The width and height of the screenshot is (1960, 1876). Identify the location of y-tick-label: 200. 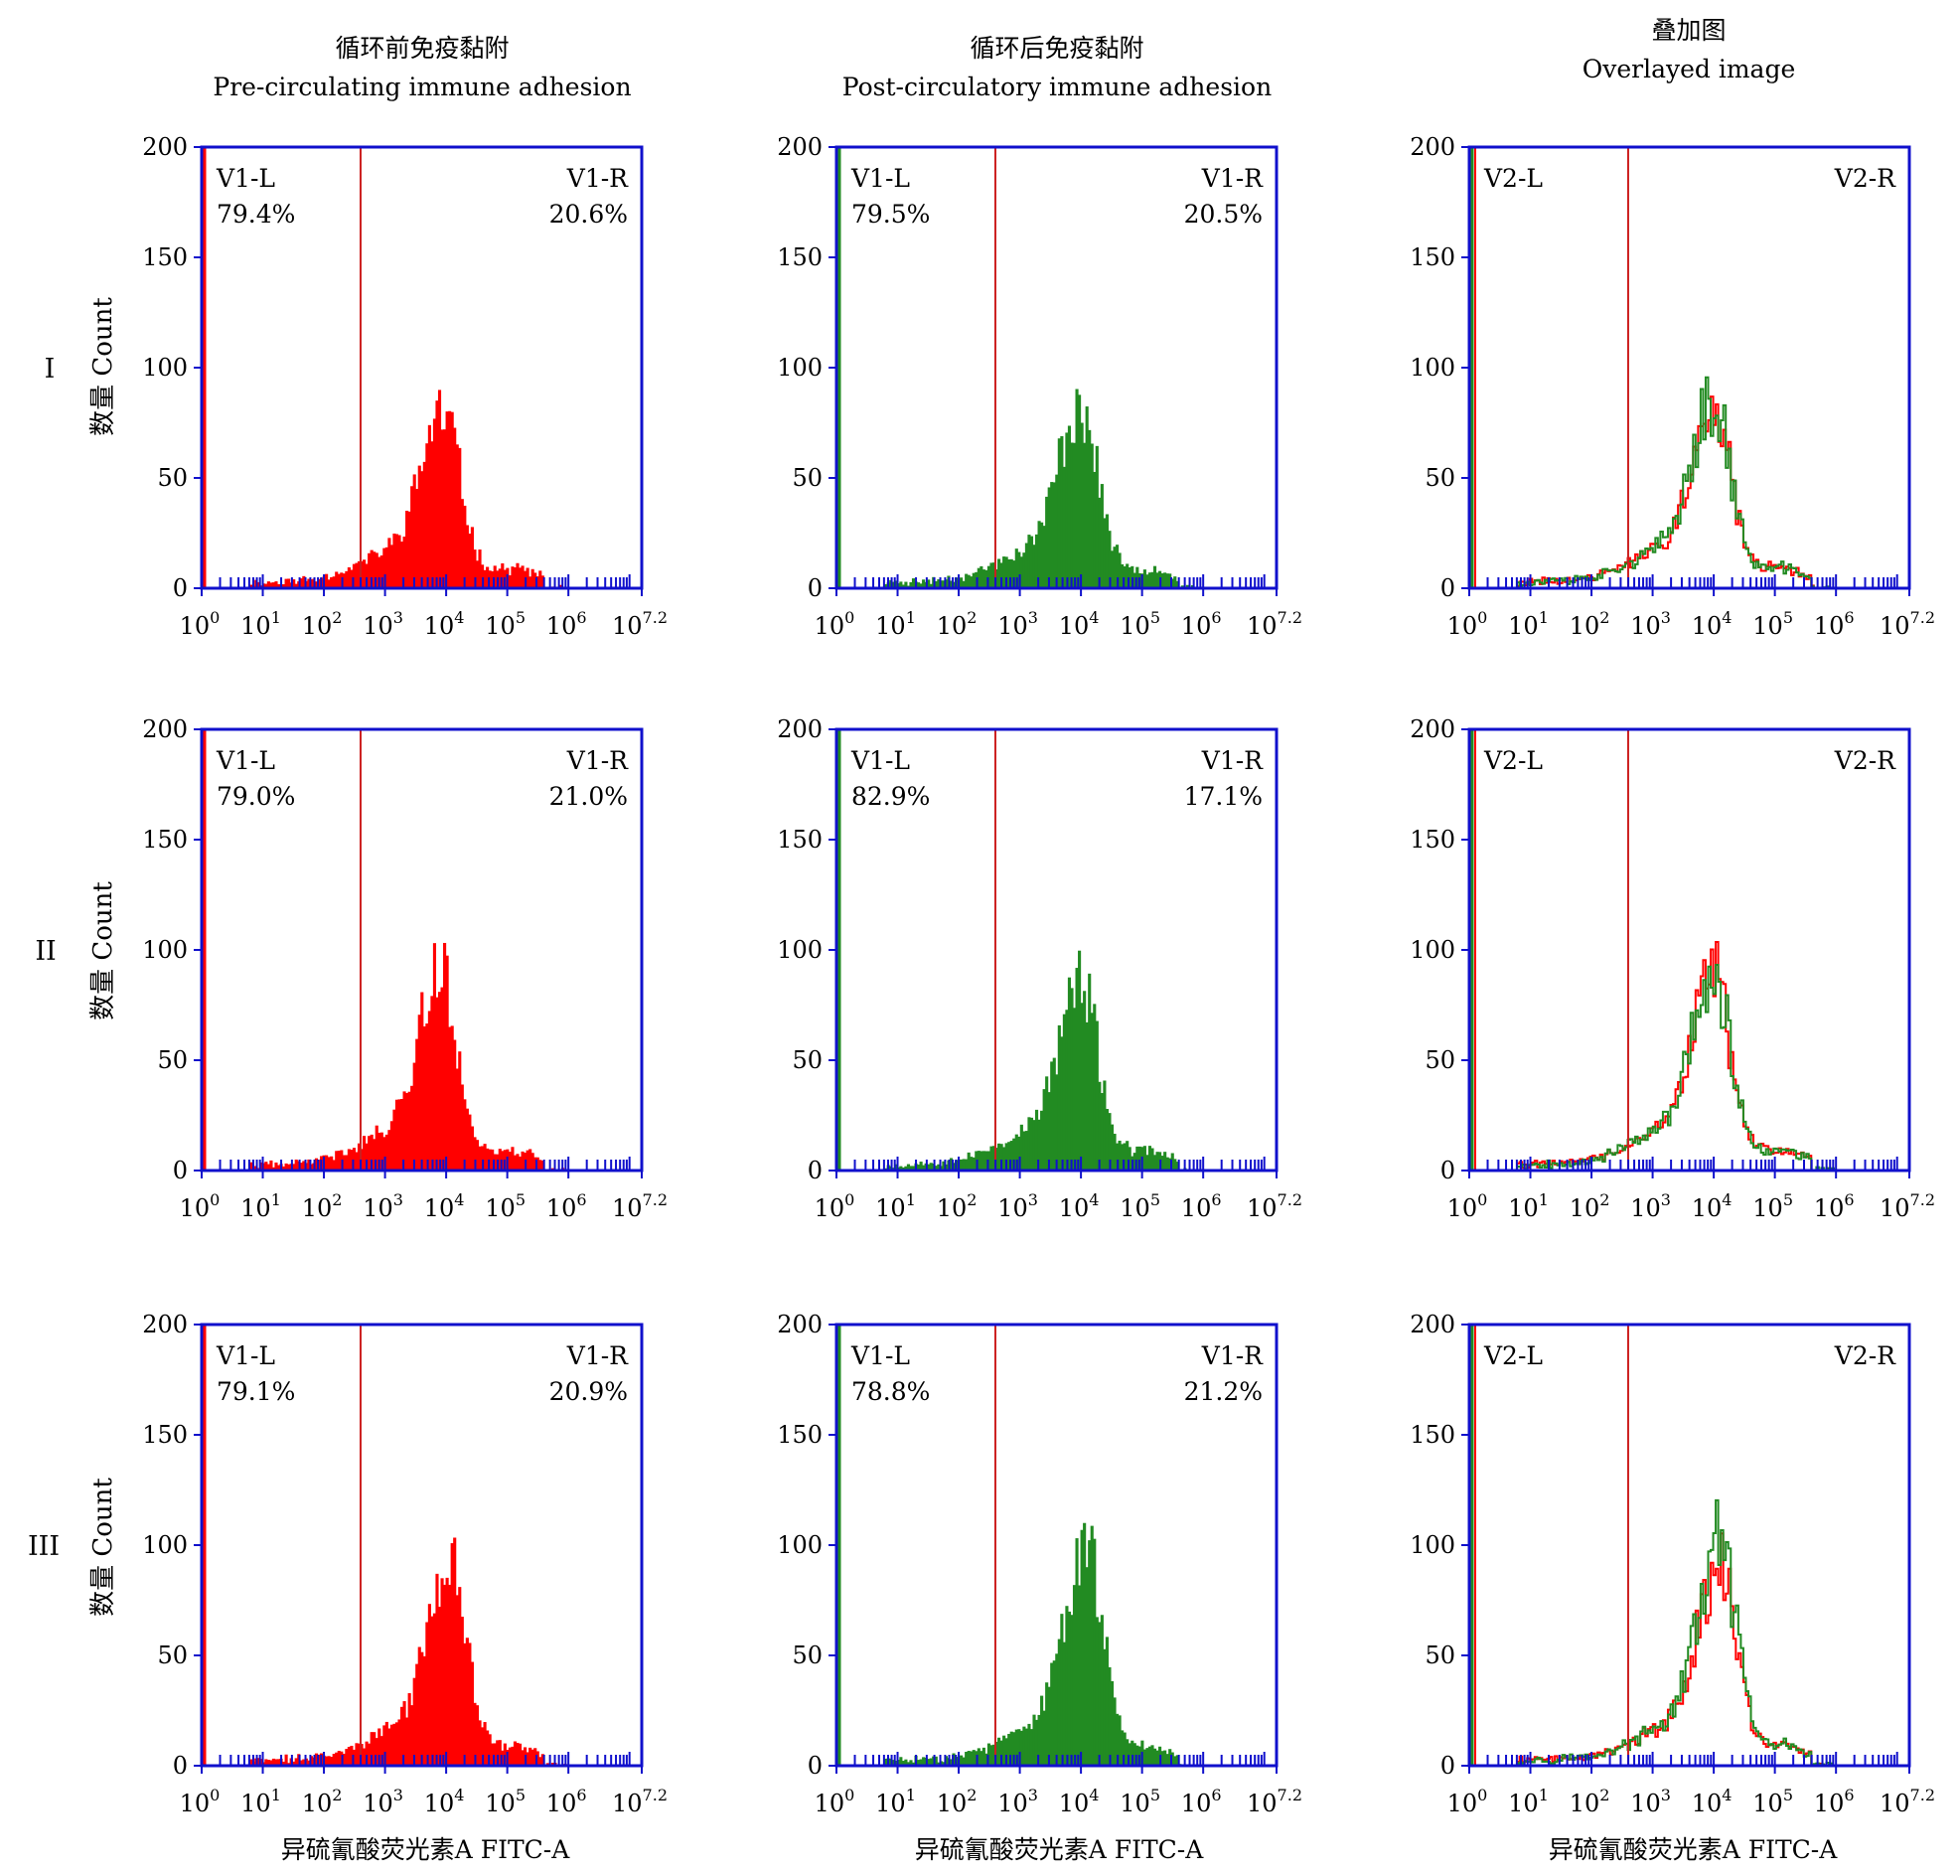
(165, 147).